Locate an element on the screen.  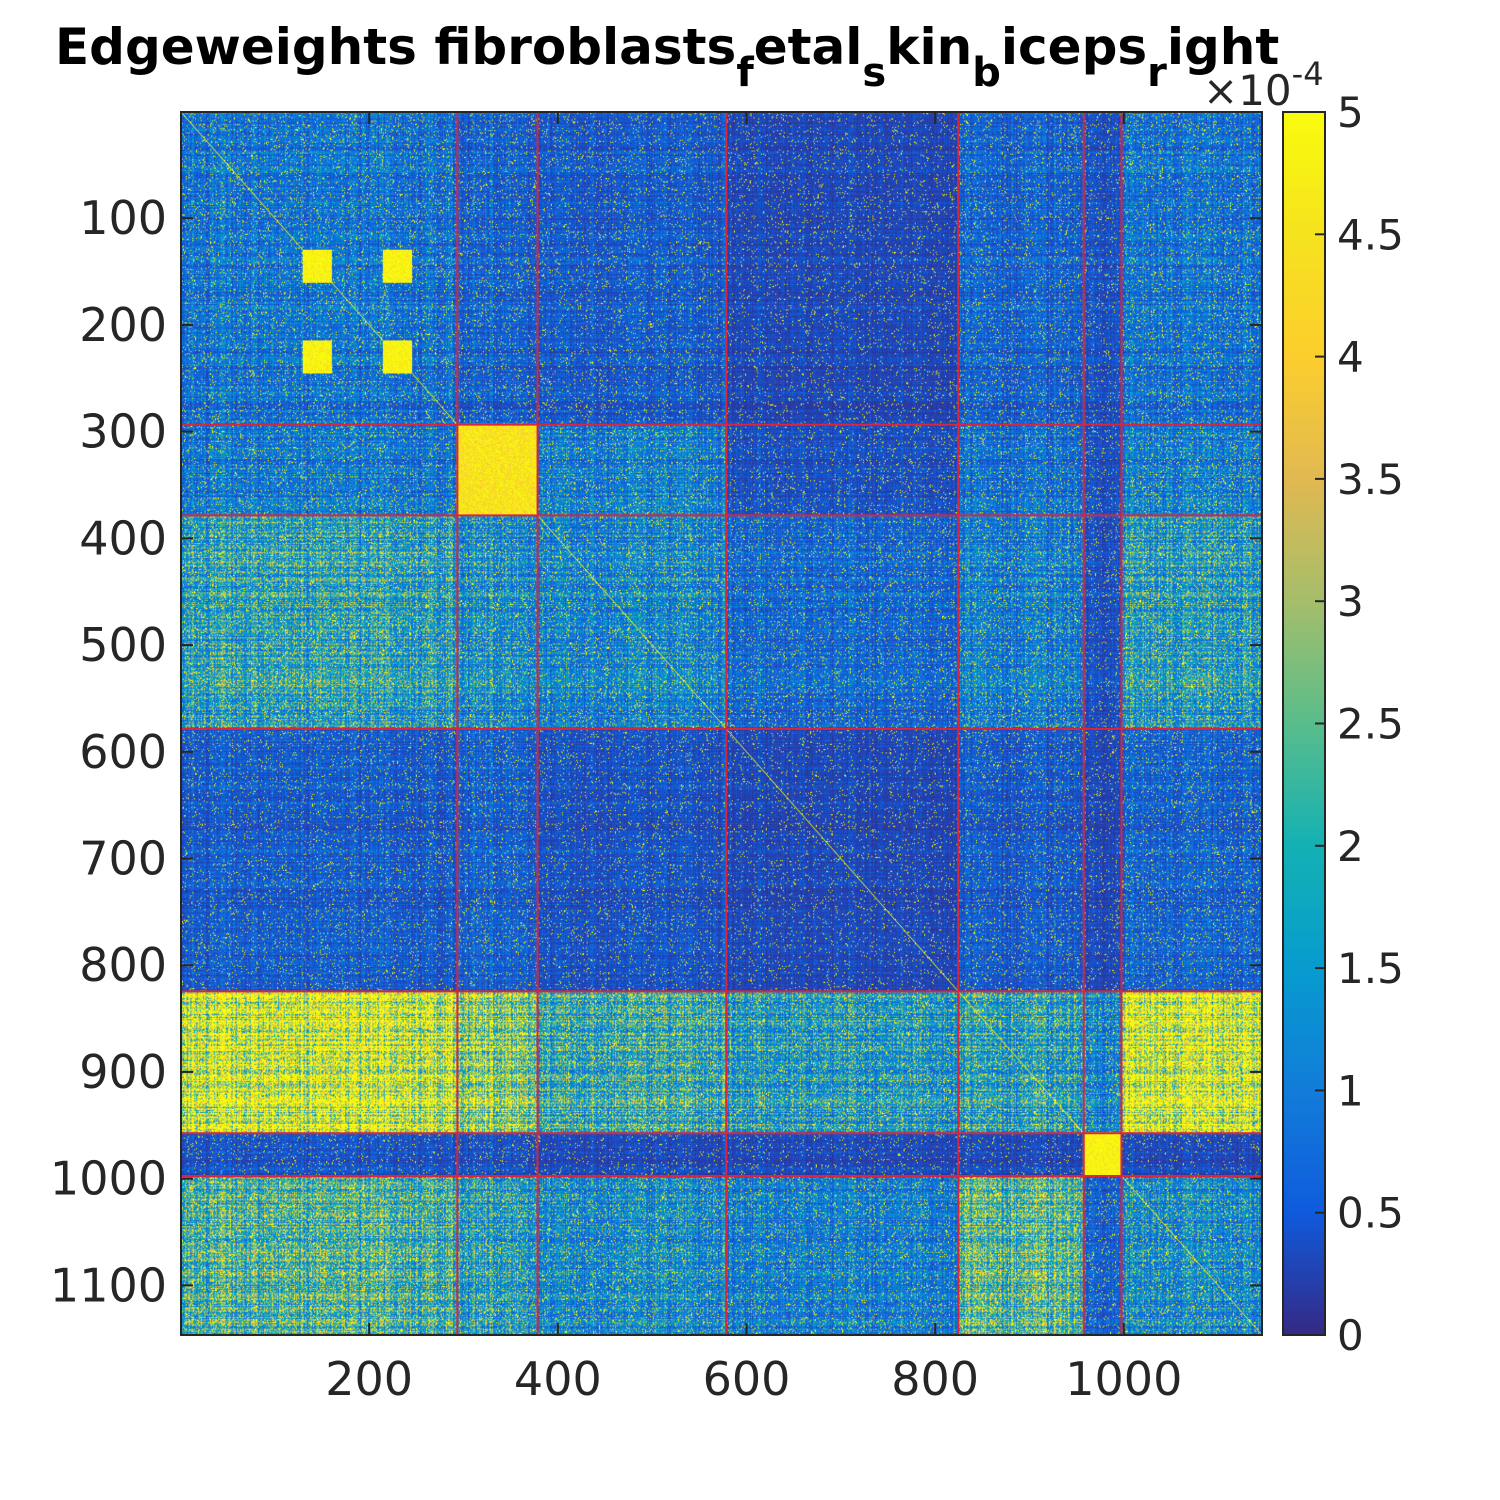
x-tick-label: 400 is located at coordinates (558, 1379).